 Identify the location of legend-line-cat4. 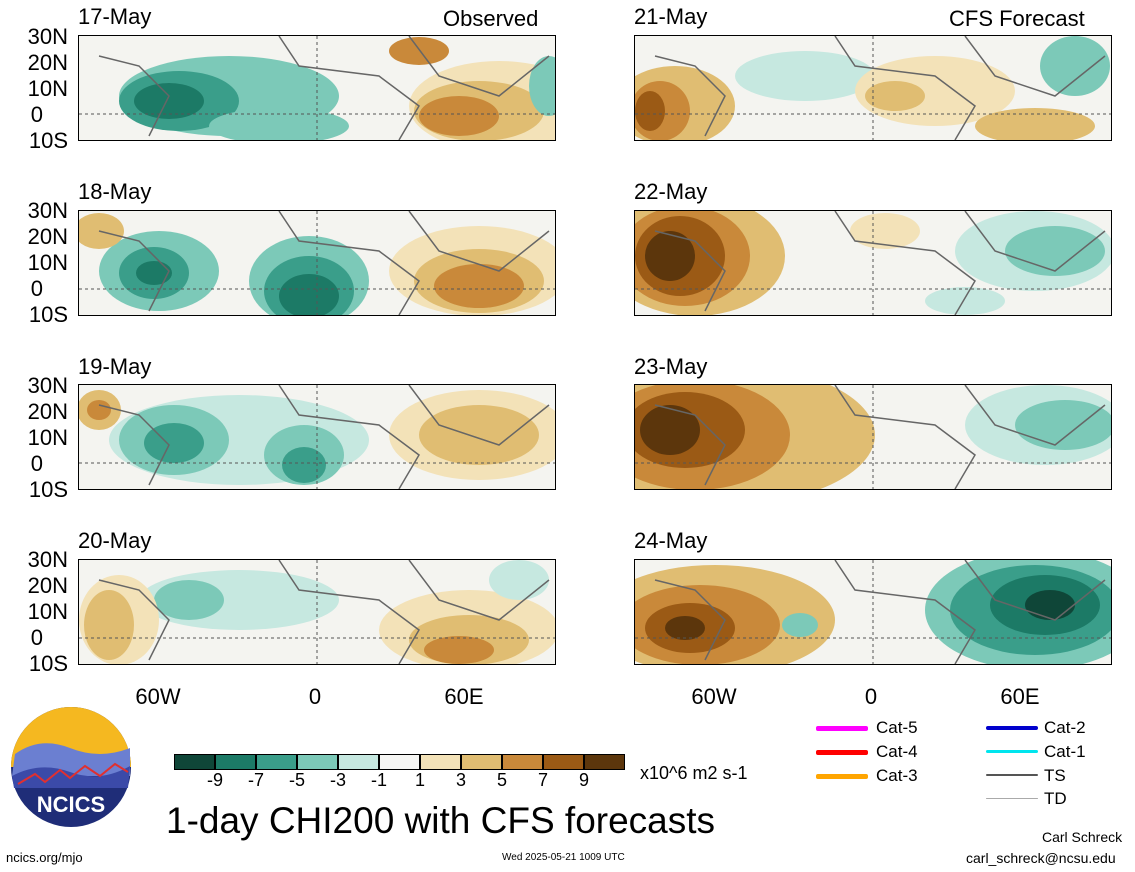
(842, 752).